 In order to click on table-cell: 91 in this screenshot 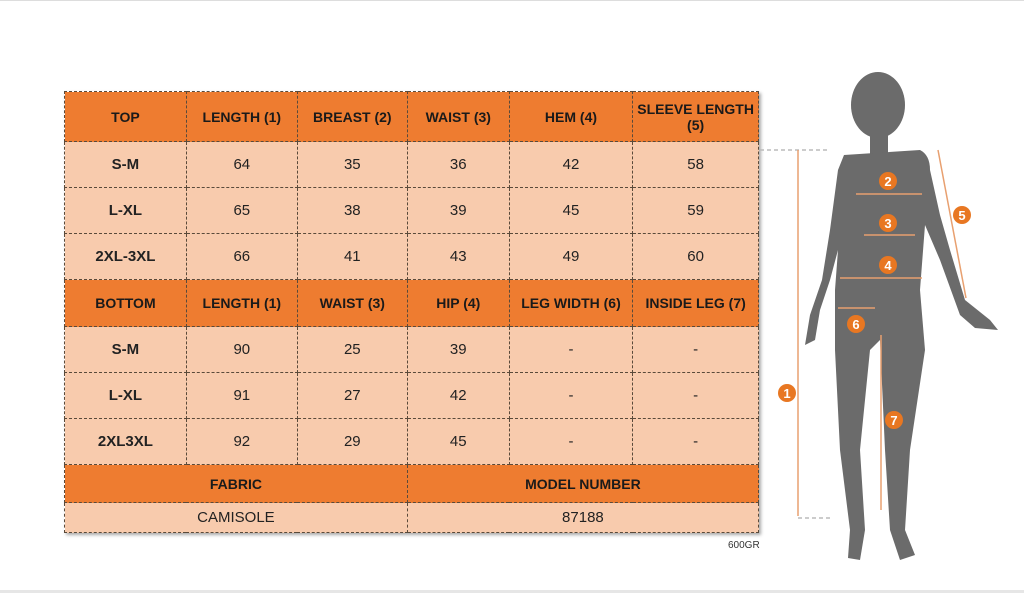, I will do `click(241, 395)`.